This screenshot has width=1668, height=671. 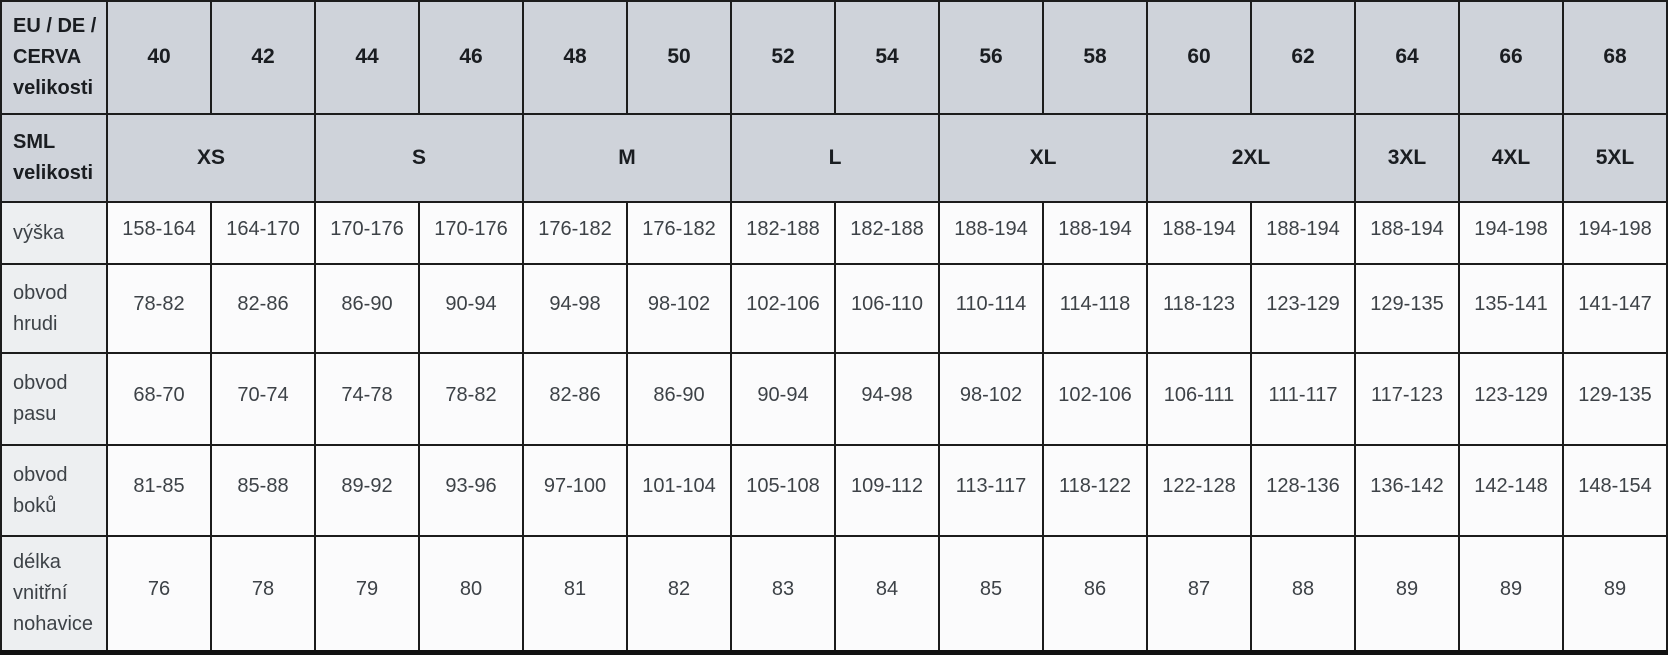 What do you see at coordinates (1511, 158) in the screenshot?
I see `sml-size-header: 4XL` at bounding box center [1511, 158].